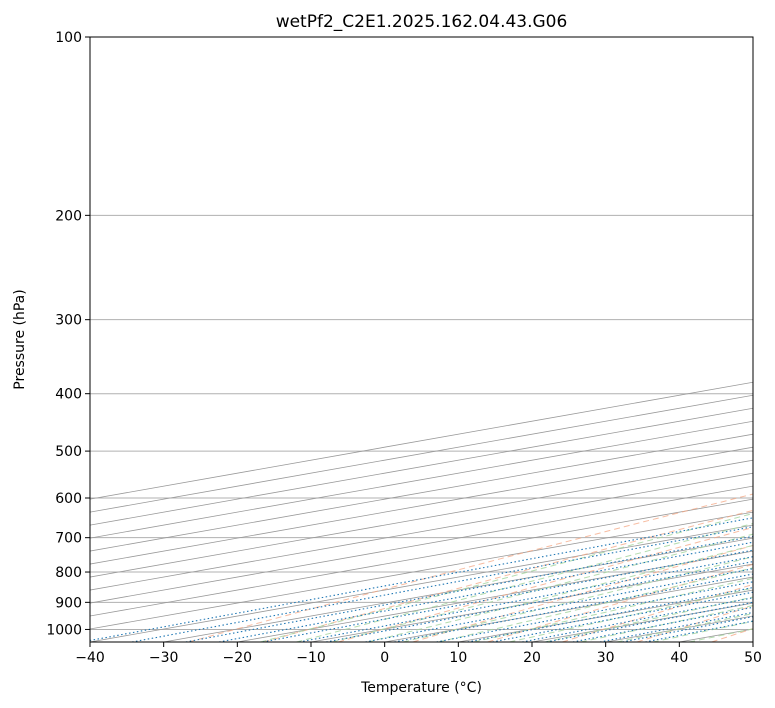 This screenshot has height=708, width=775. What do you see at coordinates (238, 658) in the screenshot?
I see `x-tick-label: −20` at bounding box center [238, 658].